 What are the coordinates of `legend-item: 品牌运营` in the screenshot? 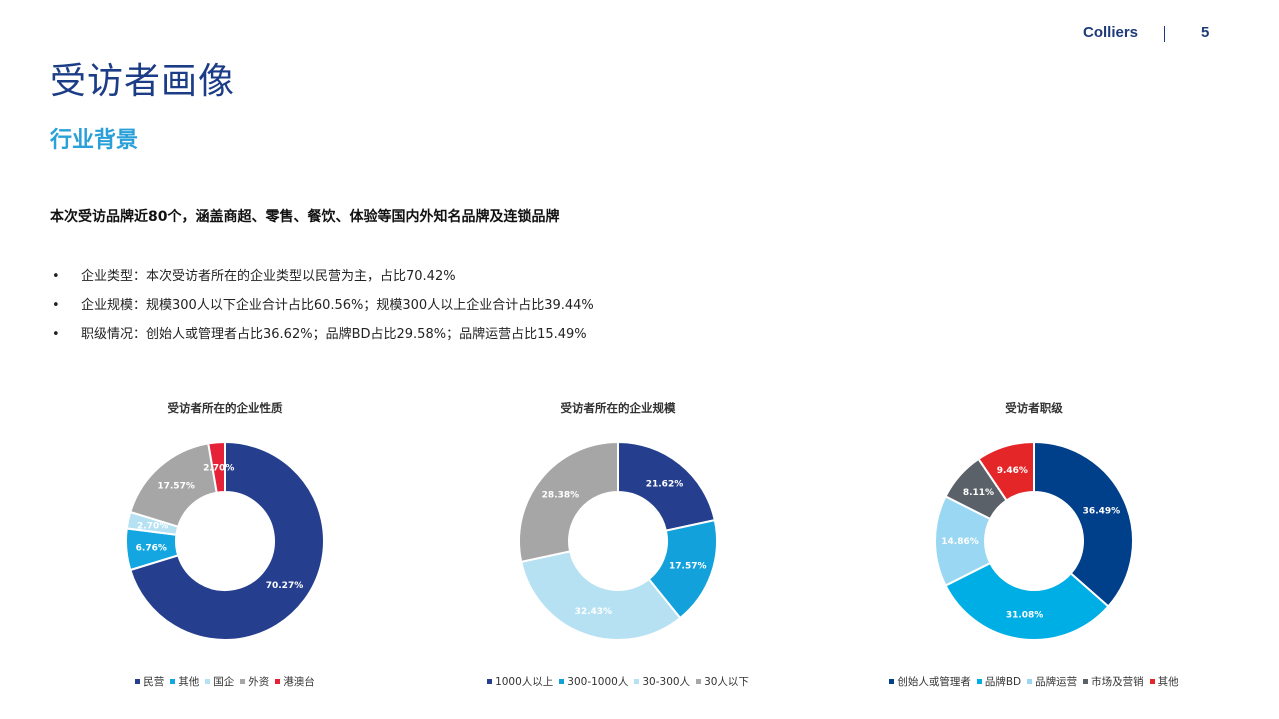 It's located at (1052, 681).